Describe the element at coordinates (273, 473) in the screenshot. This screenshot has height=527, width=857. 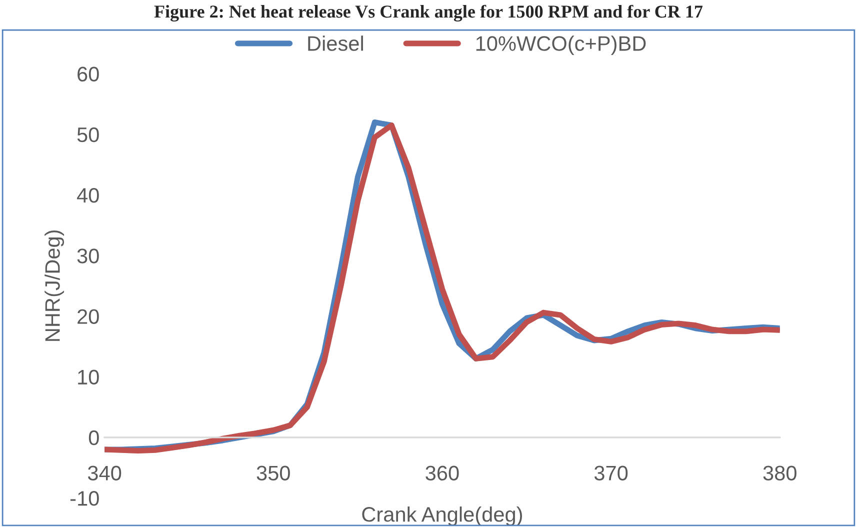
I see `x-tick-label: 350` at that location.